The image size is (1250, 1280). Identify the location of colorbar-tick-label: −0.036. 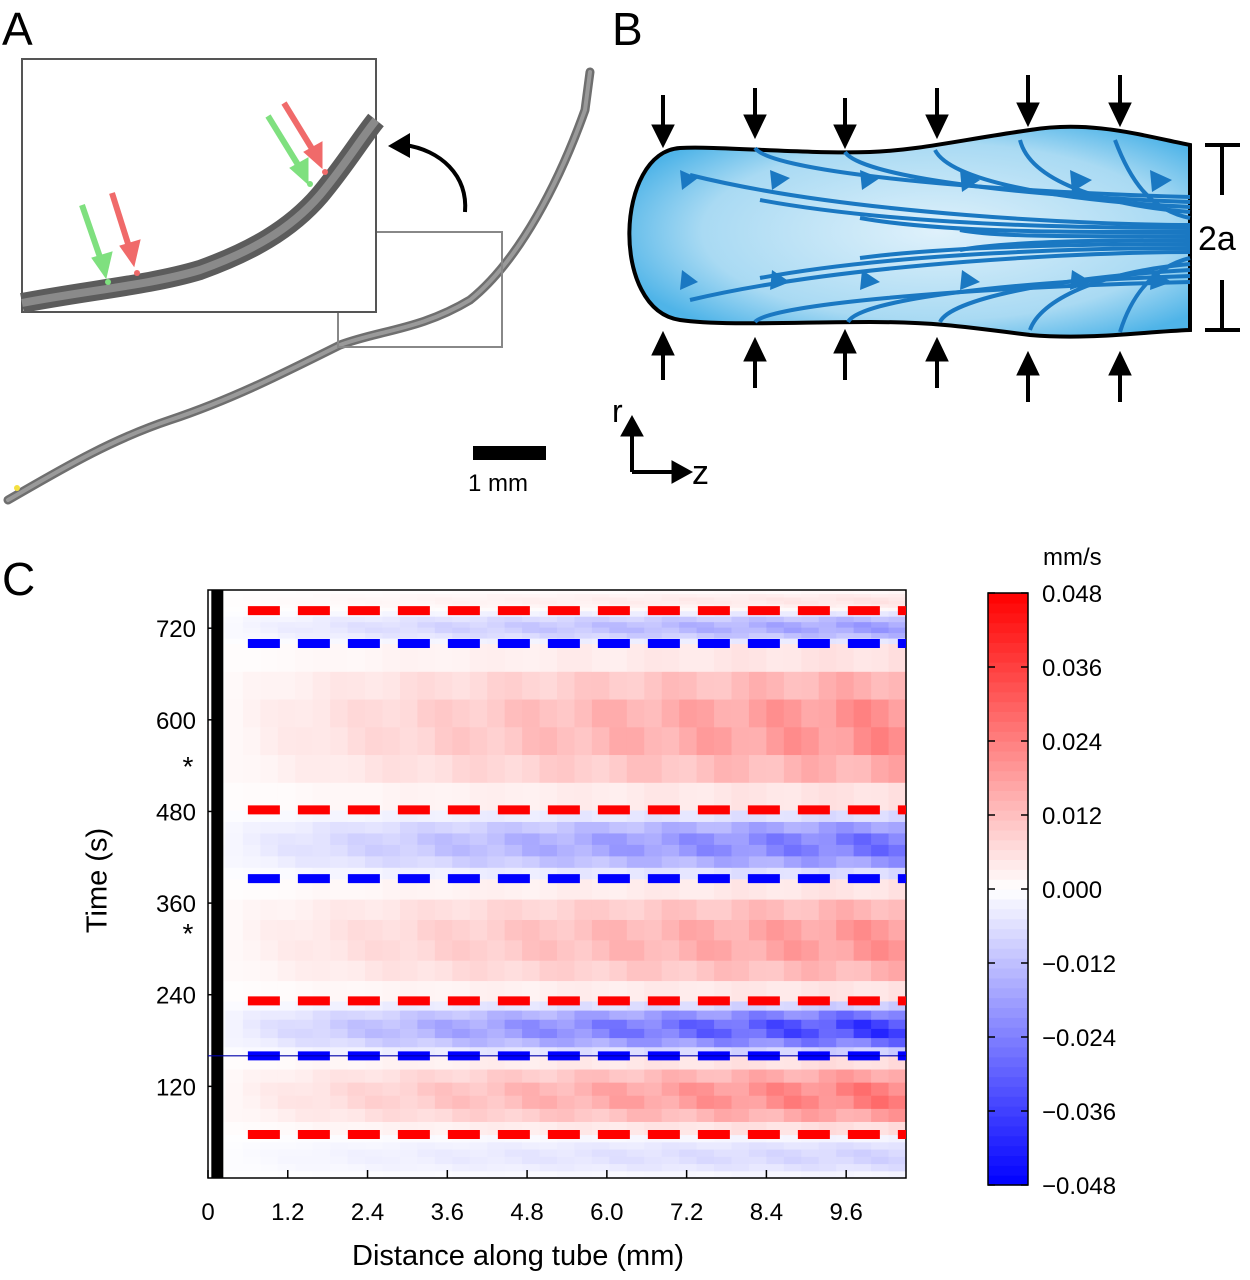
(1079, 1112).